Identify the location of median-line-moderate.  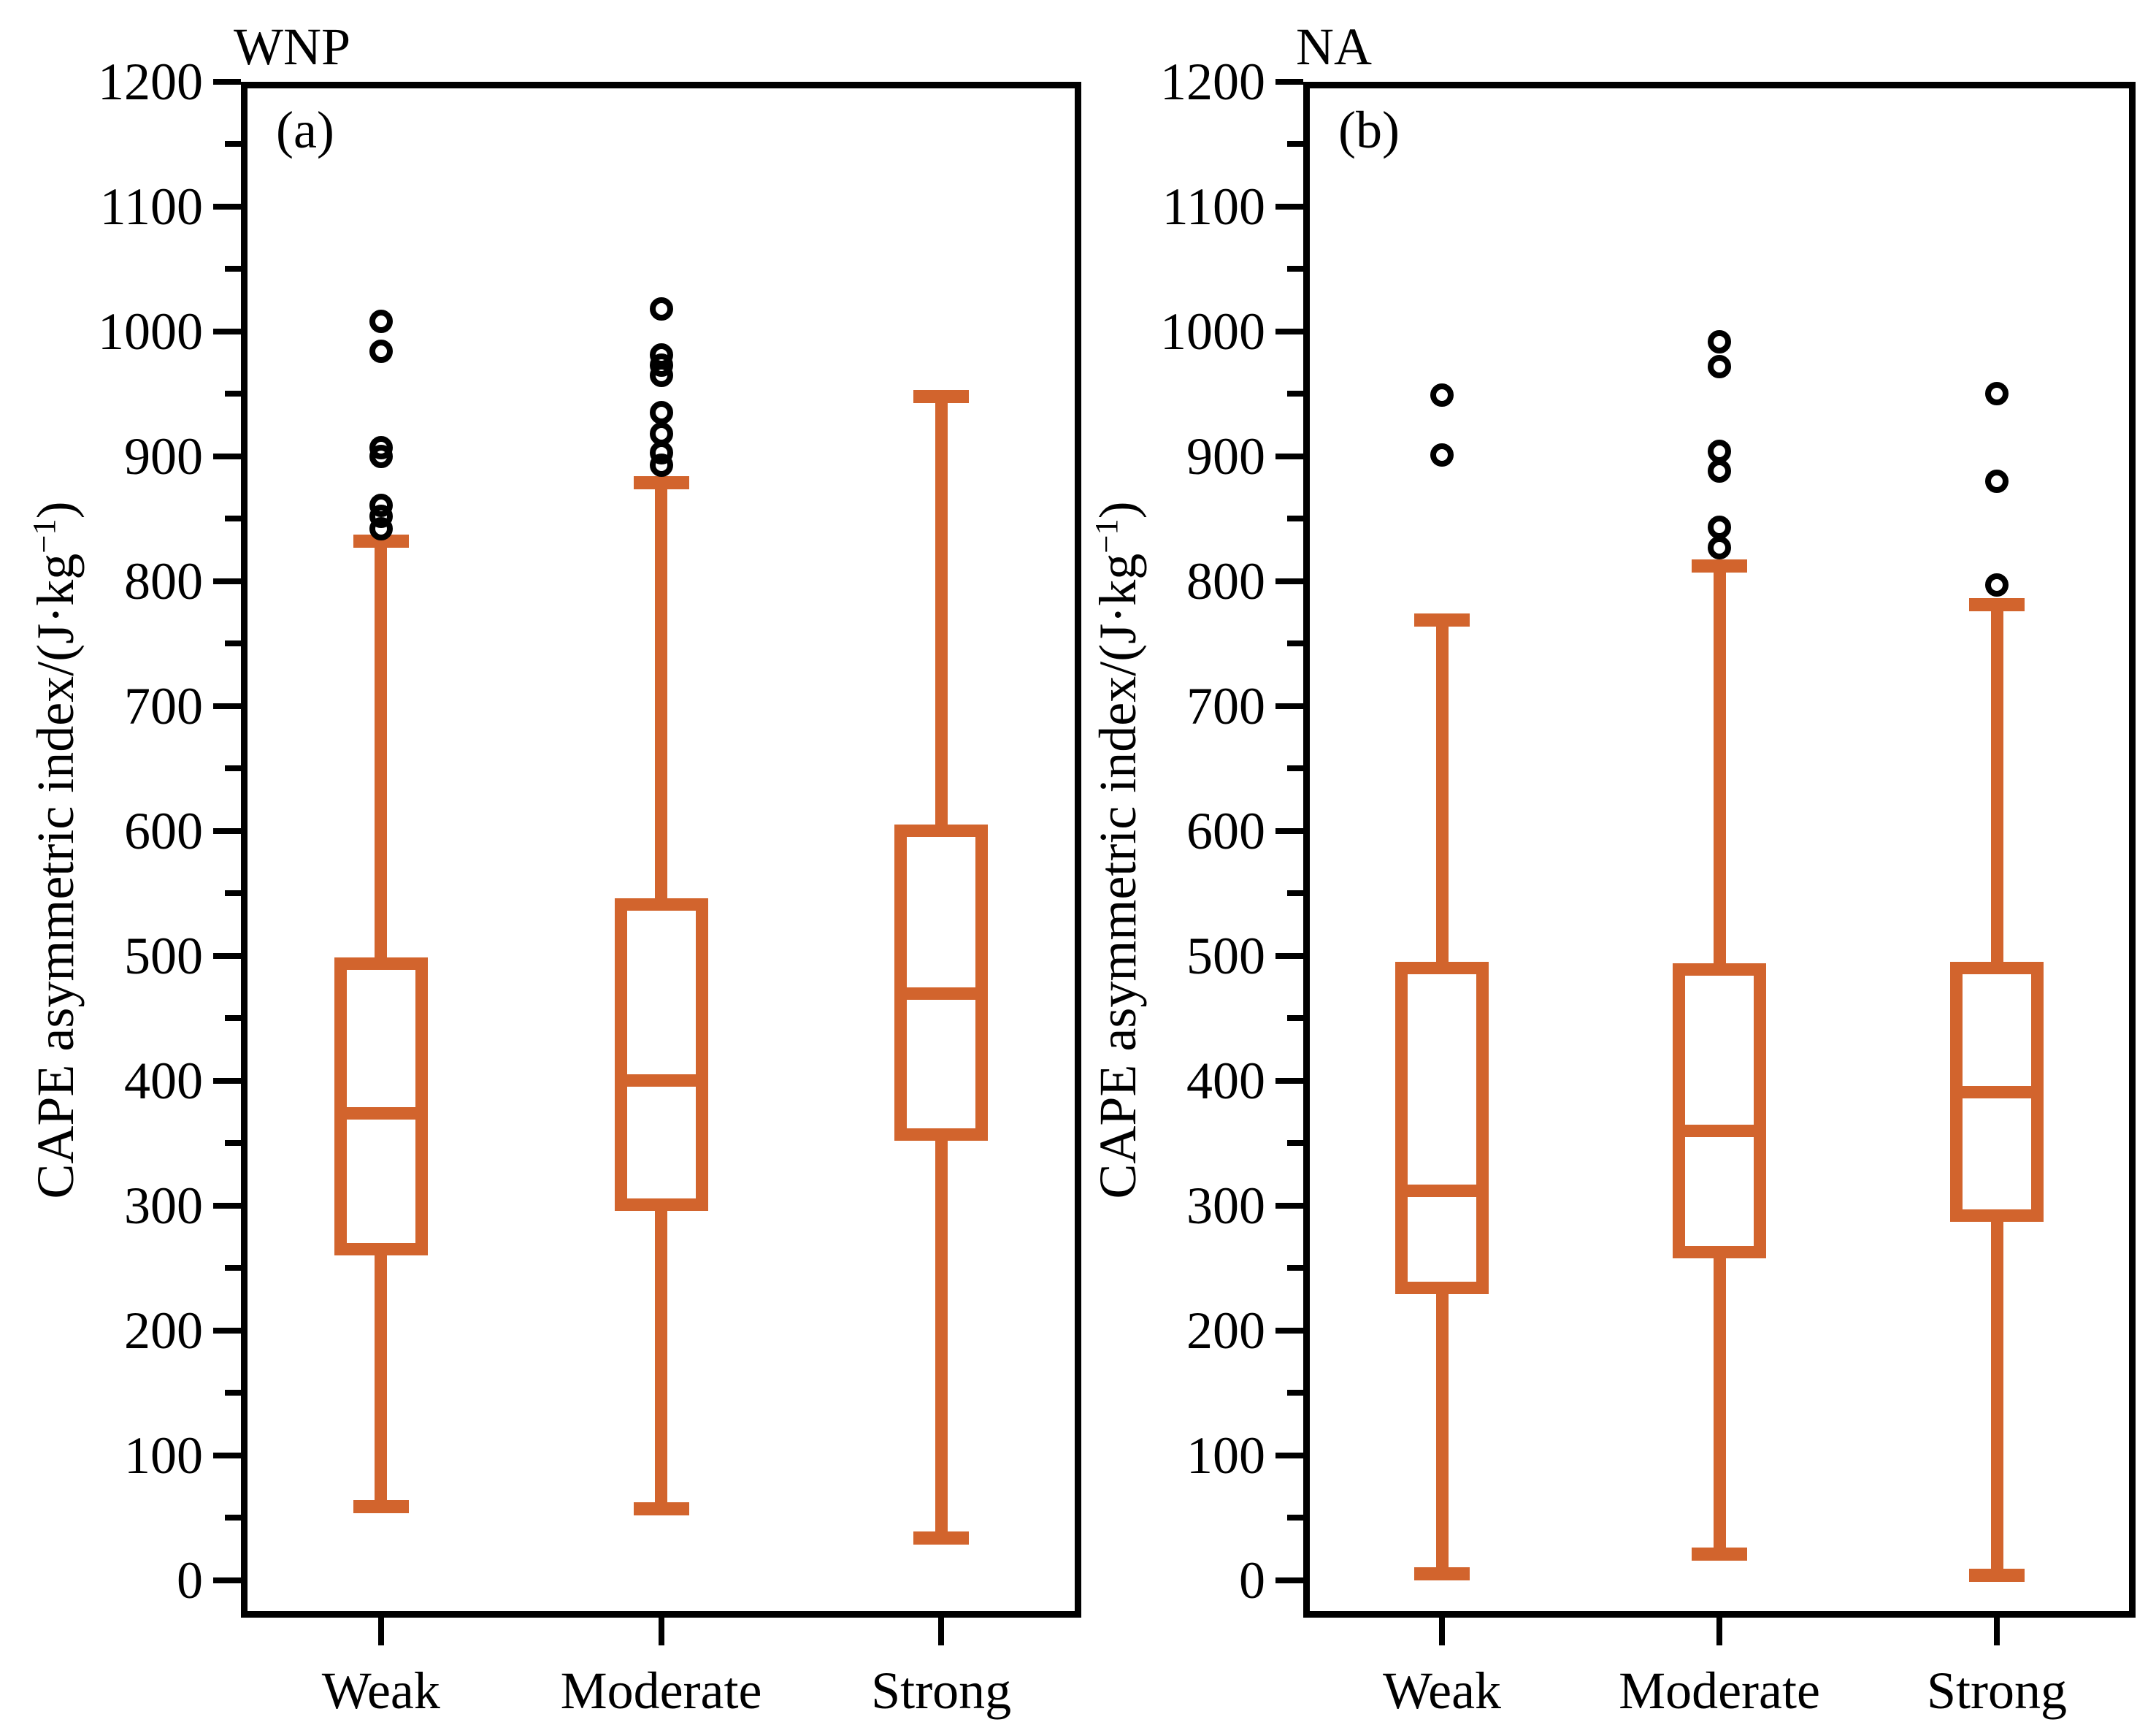
(1719, 1130).